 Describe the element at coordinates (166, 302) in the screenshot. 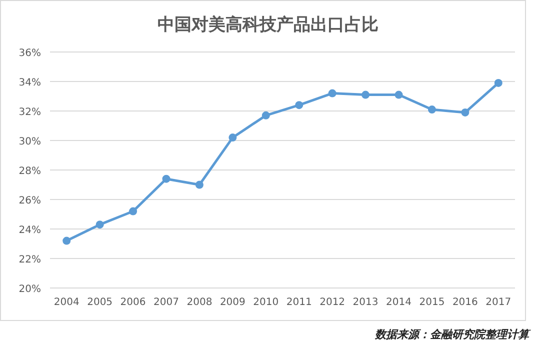

I see `x-tick-label: 2007` at that location.